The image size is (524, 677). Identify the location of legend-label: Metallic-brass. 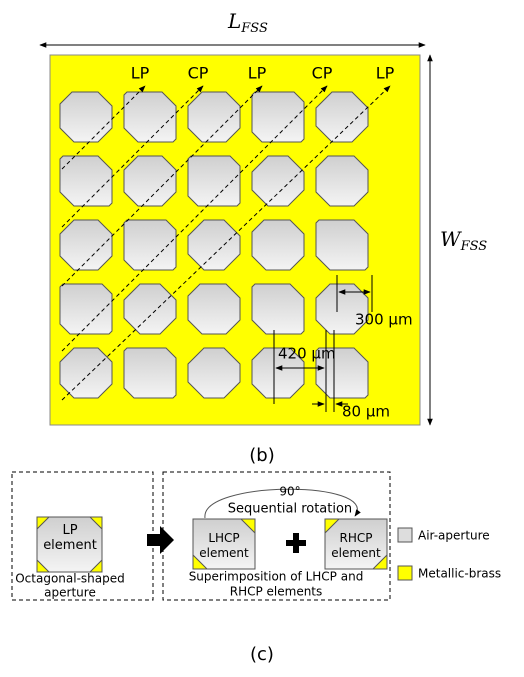
(459, 574).